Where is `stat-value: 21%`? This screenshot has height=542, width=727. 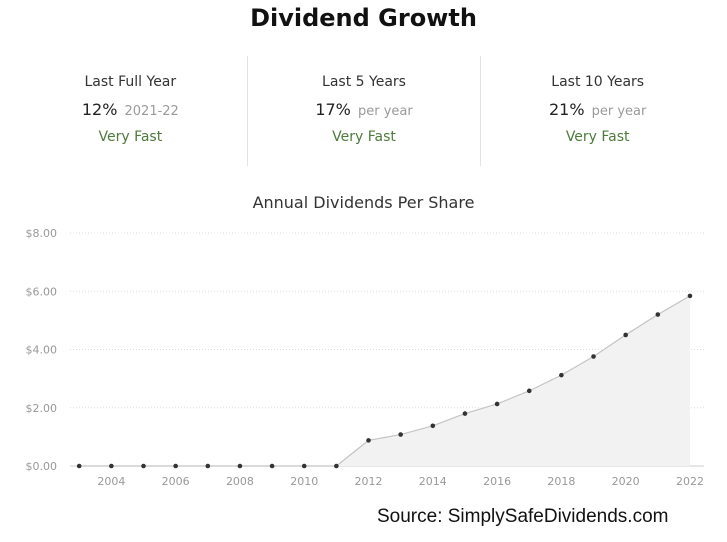 stat-value: 21% is located at coordinates (566, 109).